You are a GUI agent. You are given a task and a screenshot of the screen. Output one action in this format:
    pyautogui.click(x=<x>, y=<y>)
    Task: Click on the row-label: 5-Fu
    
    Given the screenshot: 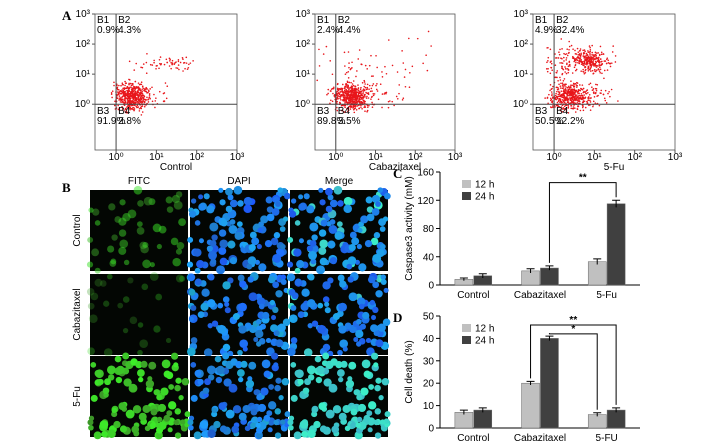 What is the action you would take?
    pyautogui.click(x=77, y=396)
    